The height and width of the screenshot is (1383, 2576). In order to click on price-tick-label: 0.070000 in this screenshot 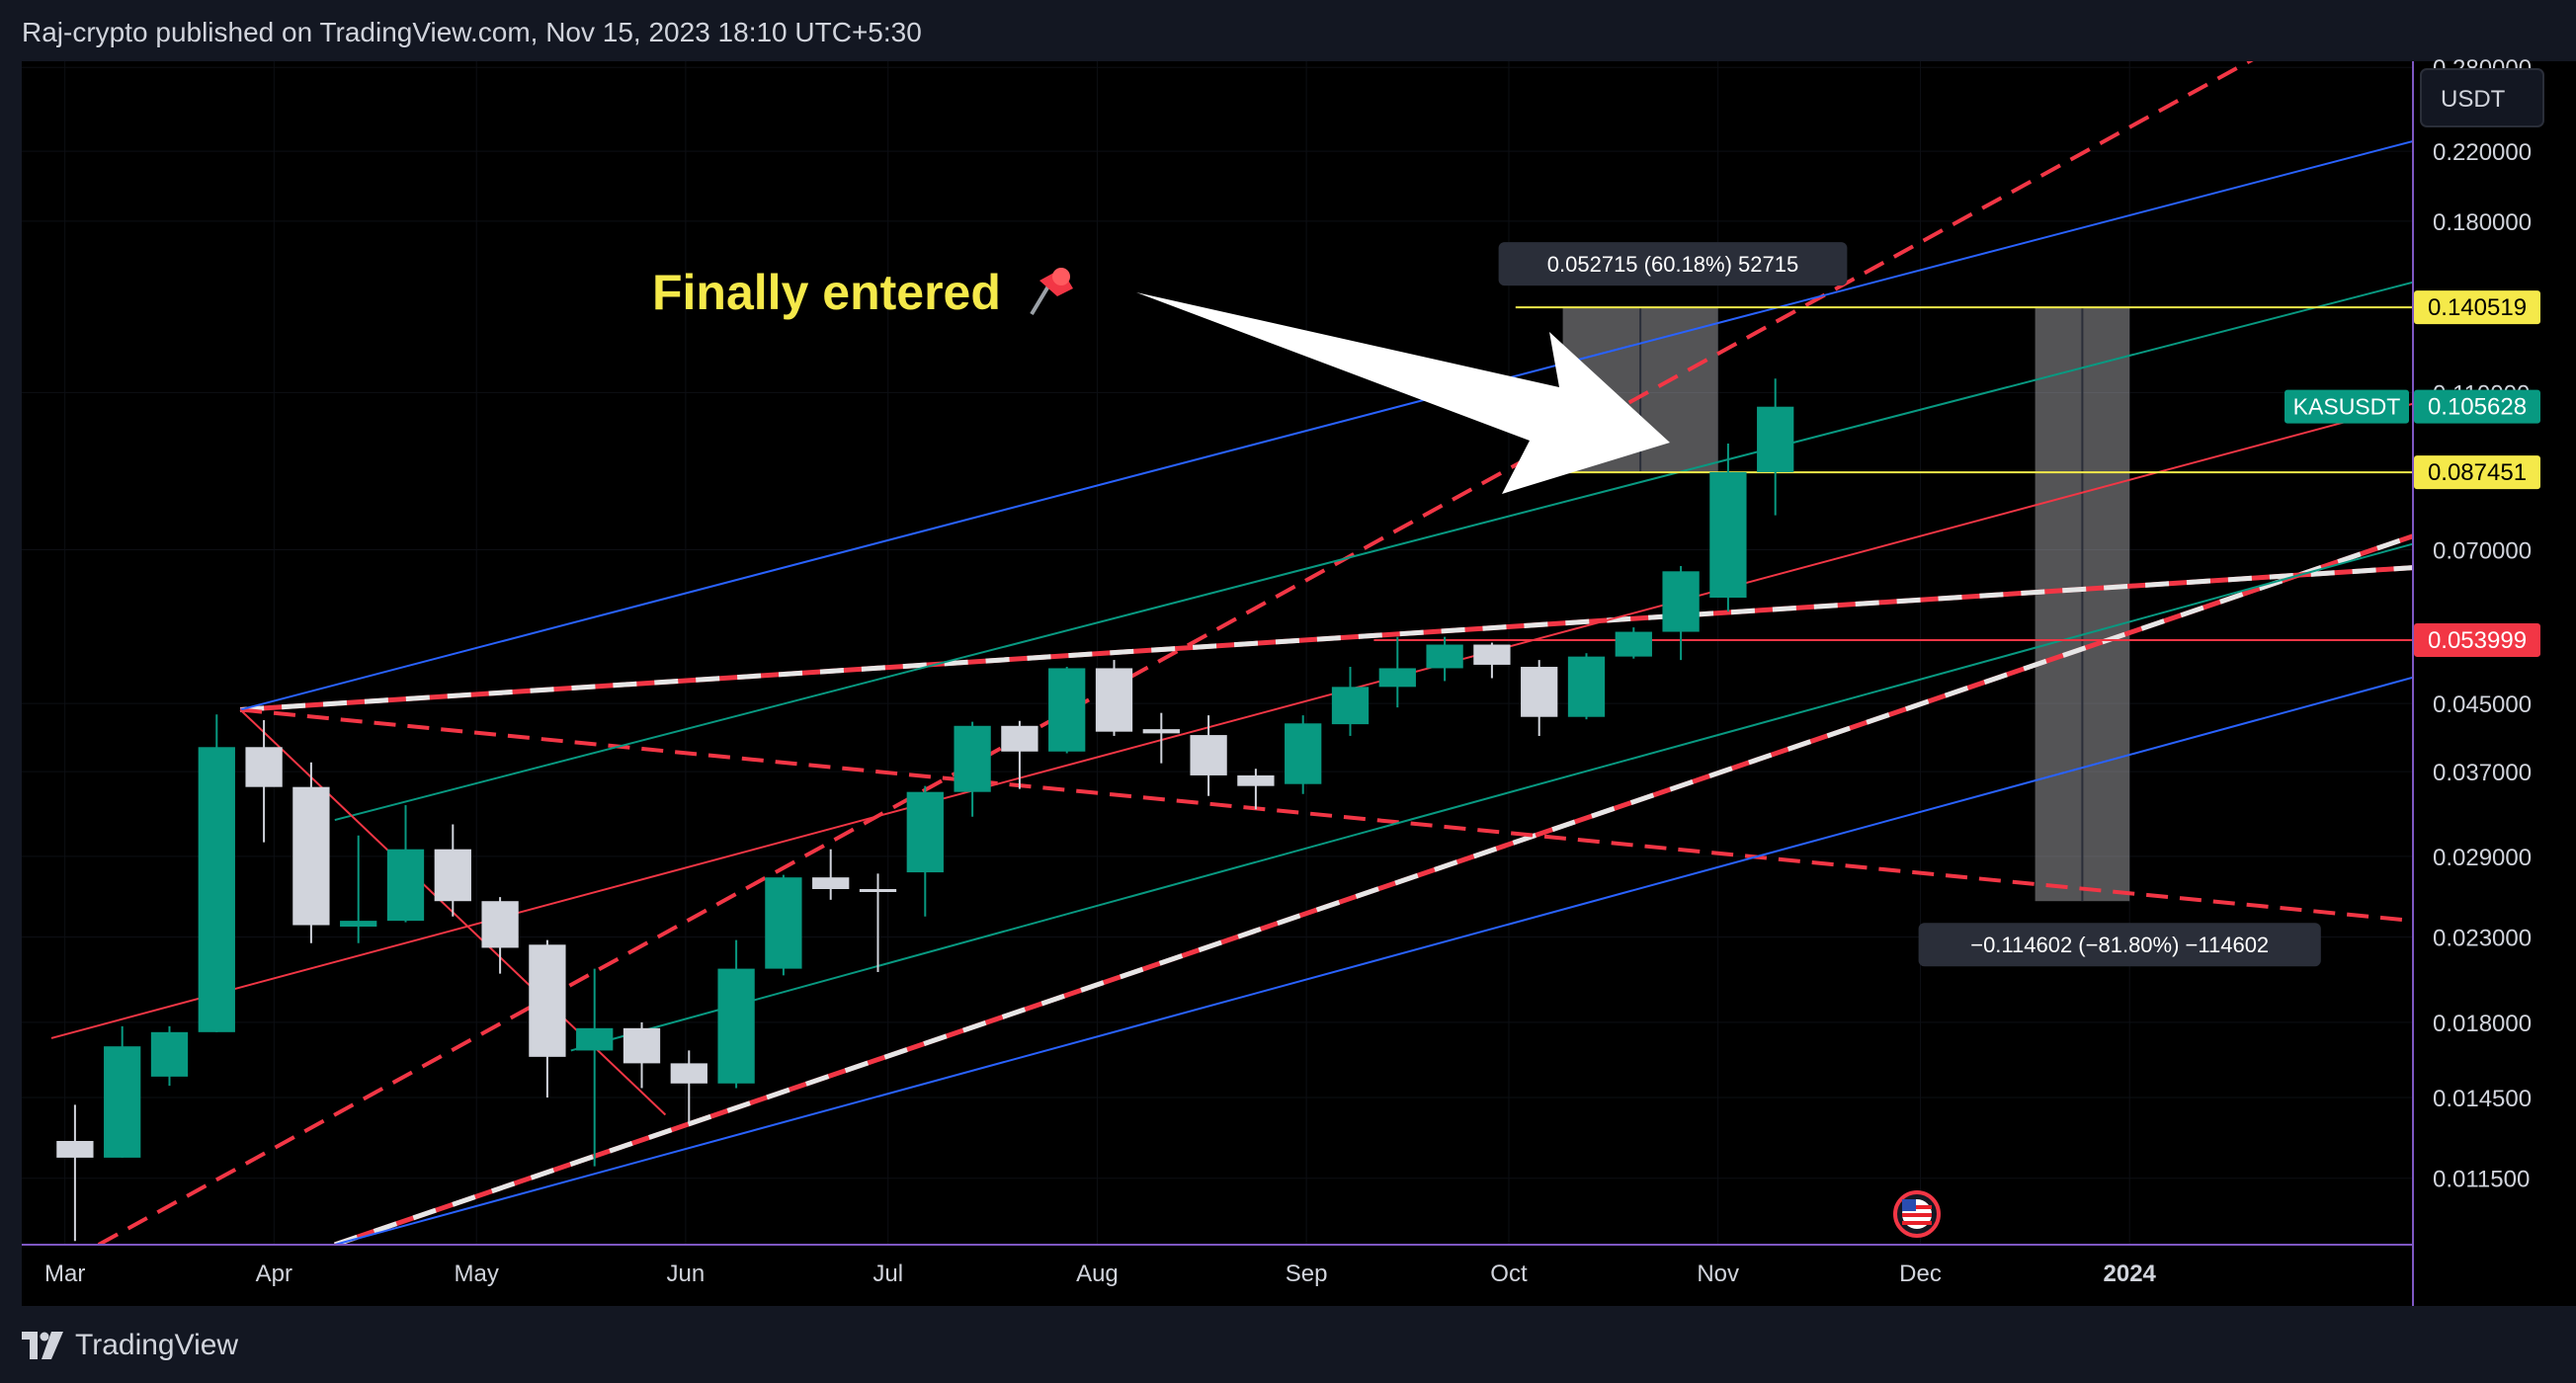, I will do `click(2482, 552)`.